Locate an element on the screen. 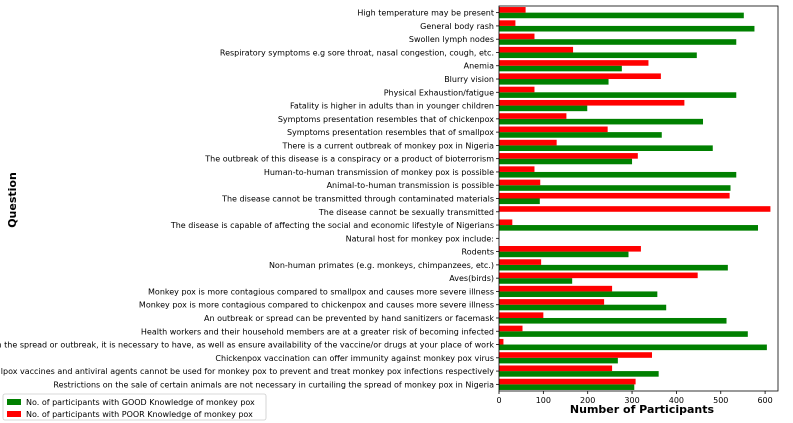  category-label: High temperature may be present is located at coordinates (425, 13).